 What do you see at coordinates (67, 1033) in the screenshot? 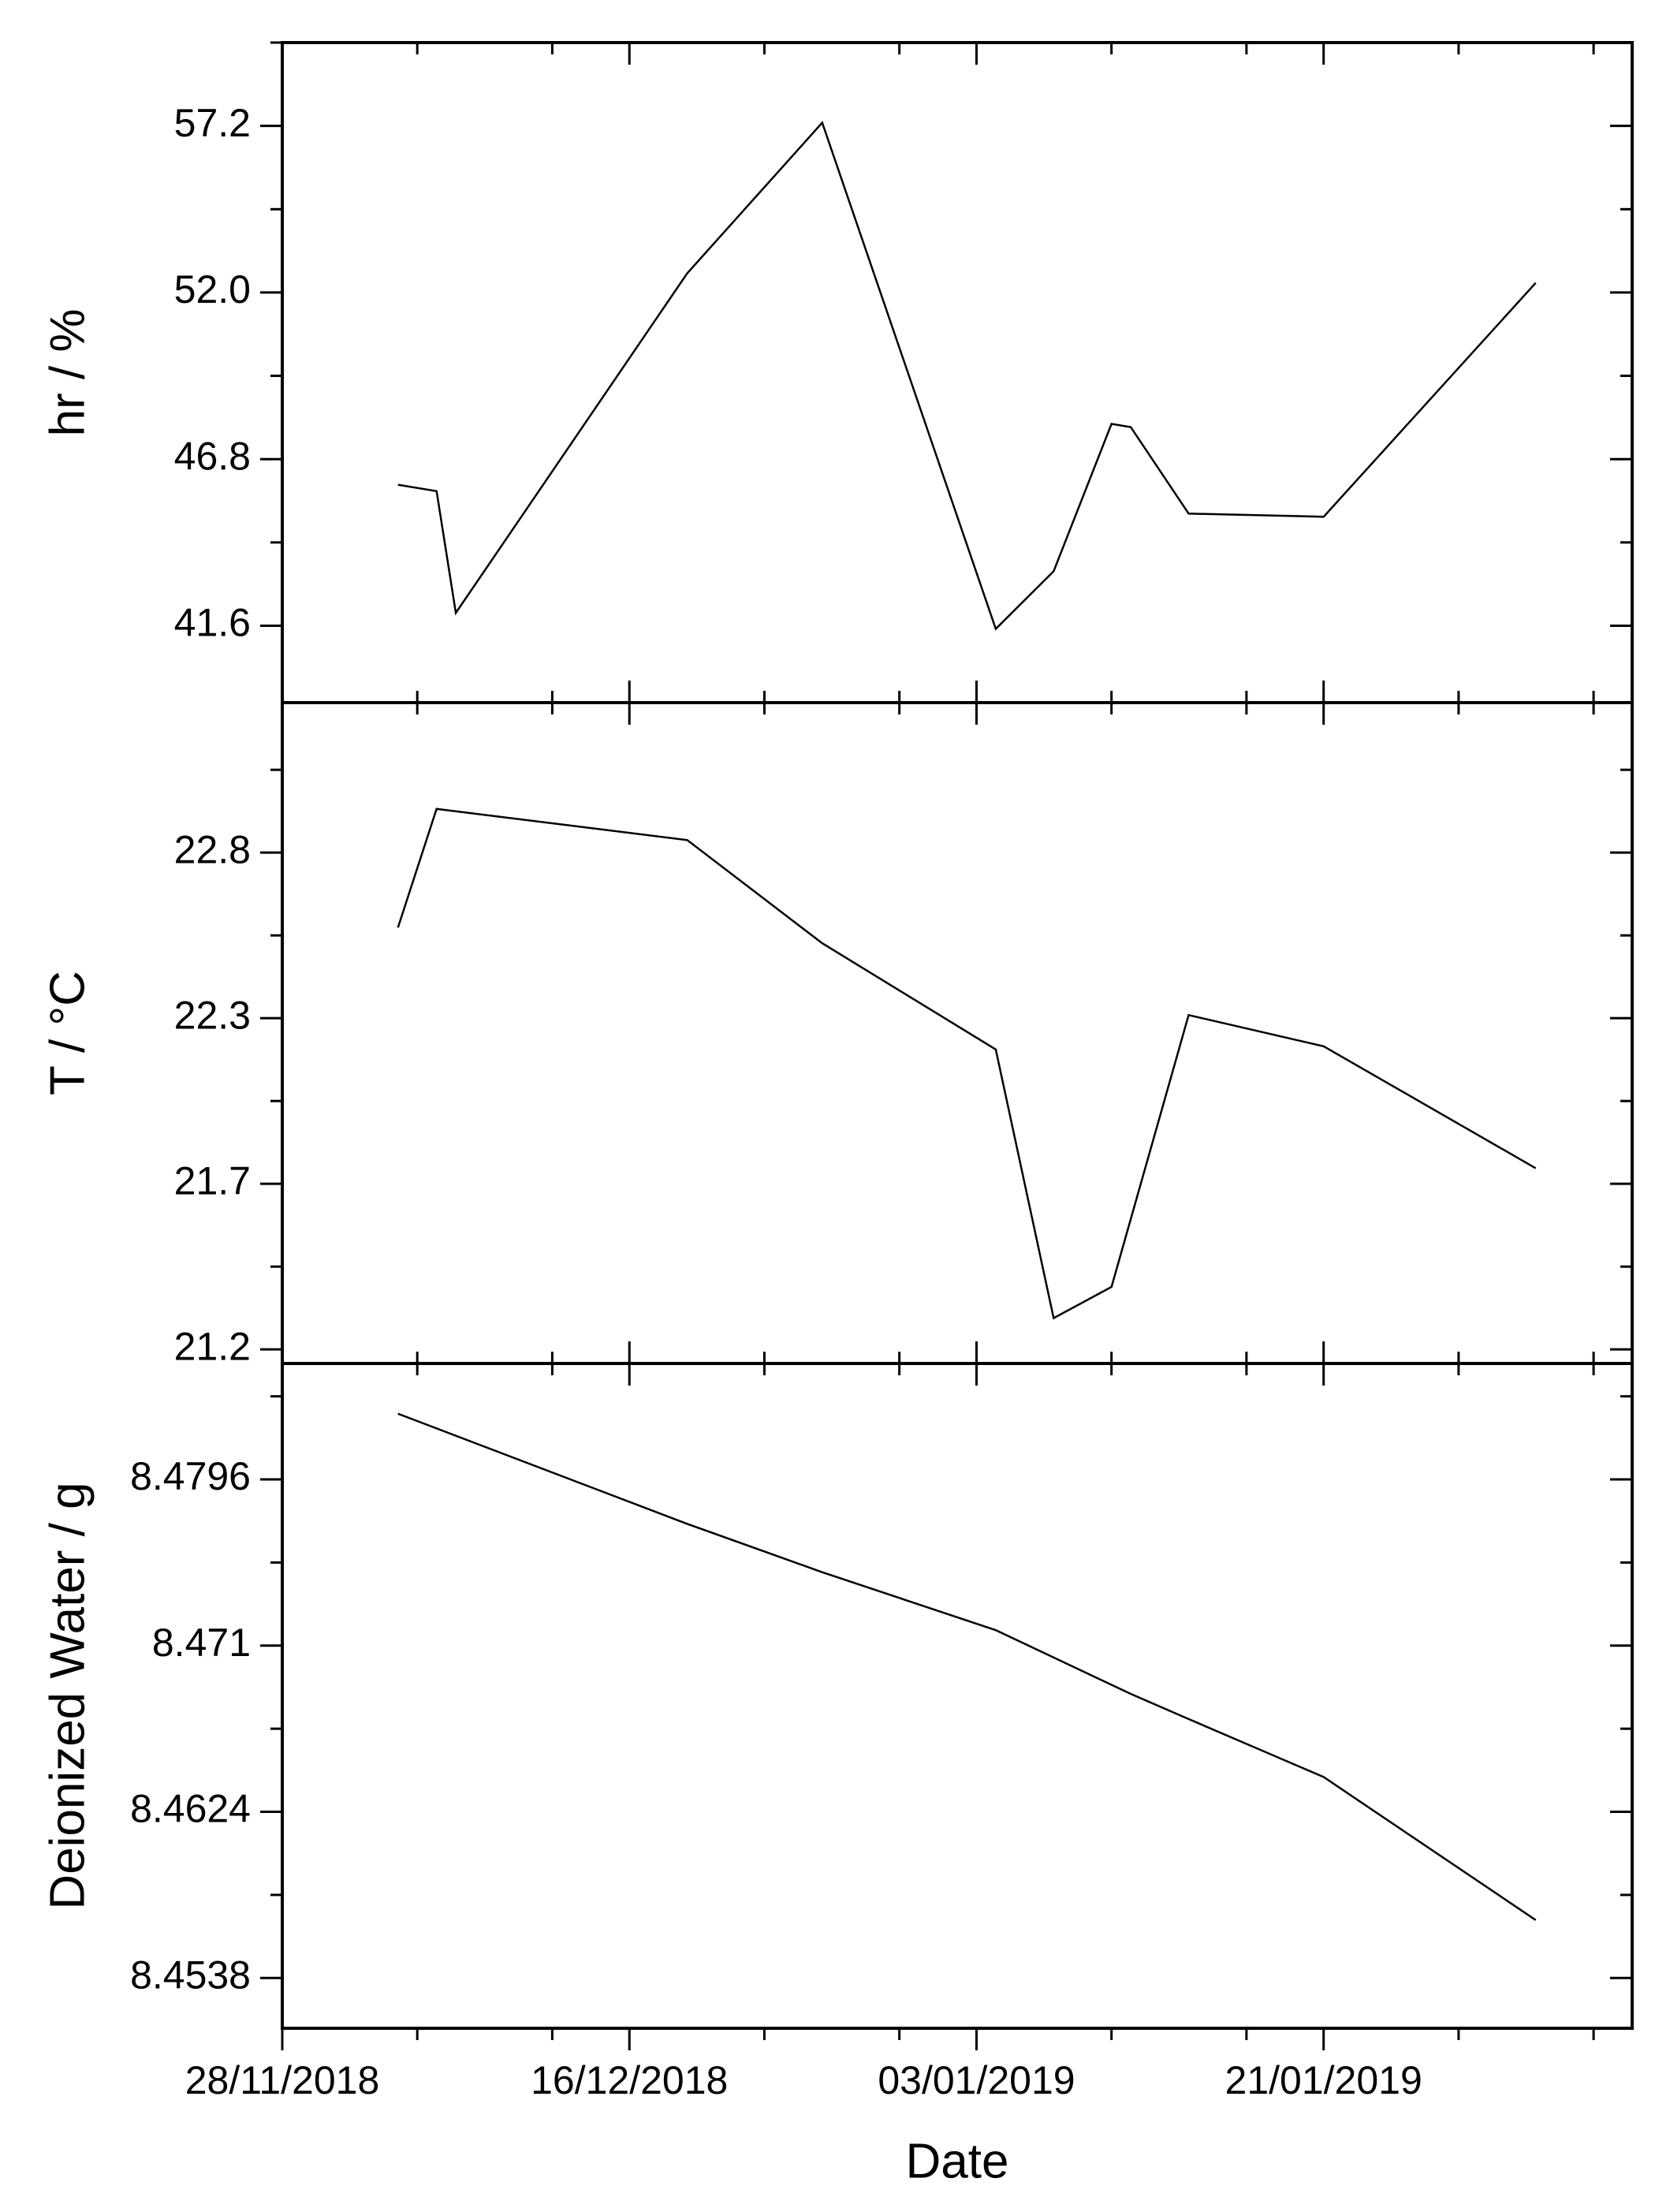
I see `y-axis-label: T / °C` at bounding box center [67, 1033].